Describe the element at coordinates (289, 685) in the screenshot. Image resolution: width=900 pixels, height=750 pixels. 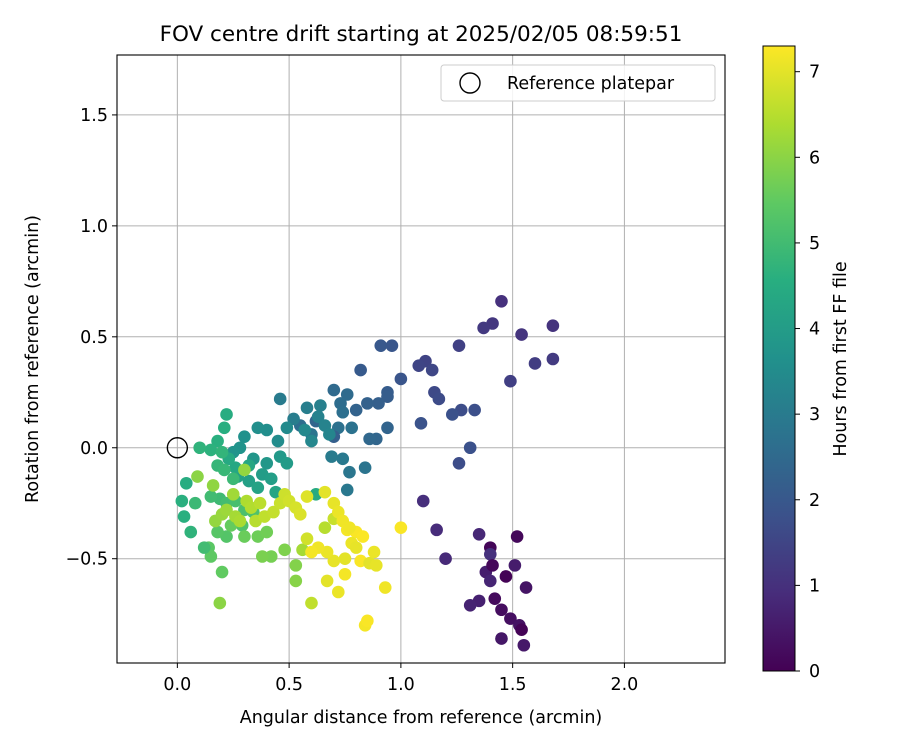
I see `x-tick-label: 0.5` at that location.